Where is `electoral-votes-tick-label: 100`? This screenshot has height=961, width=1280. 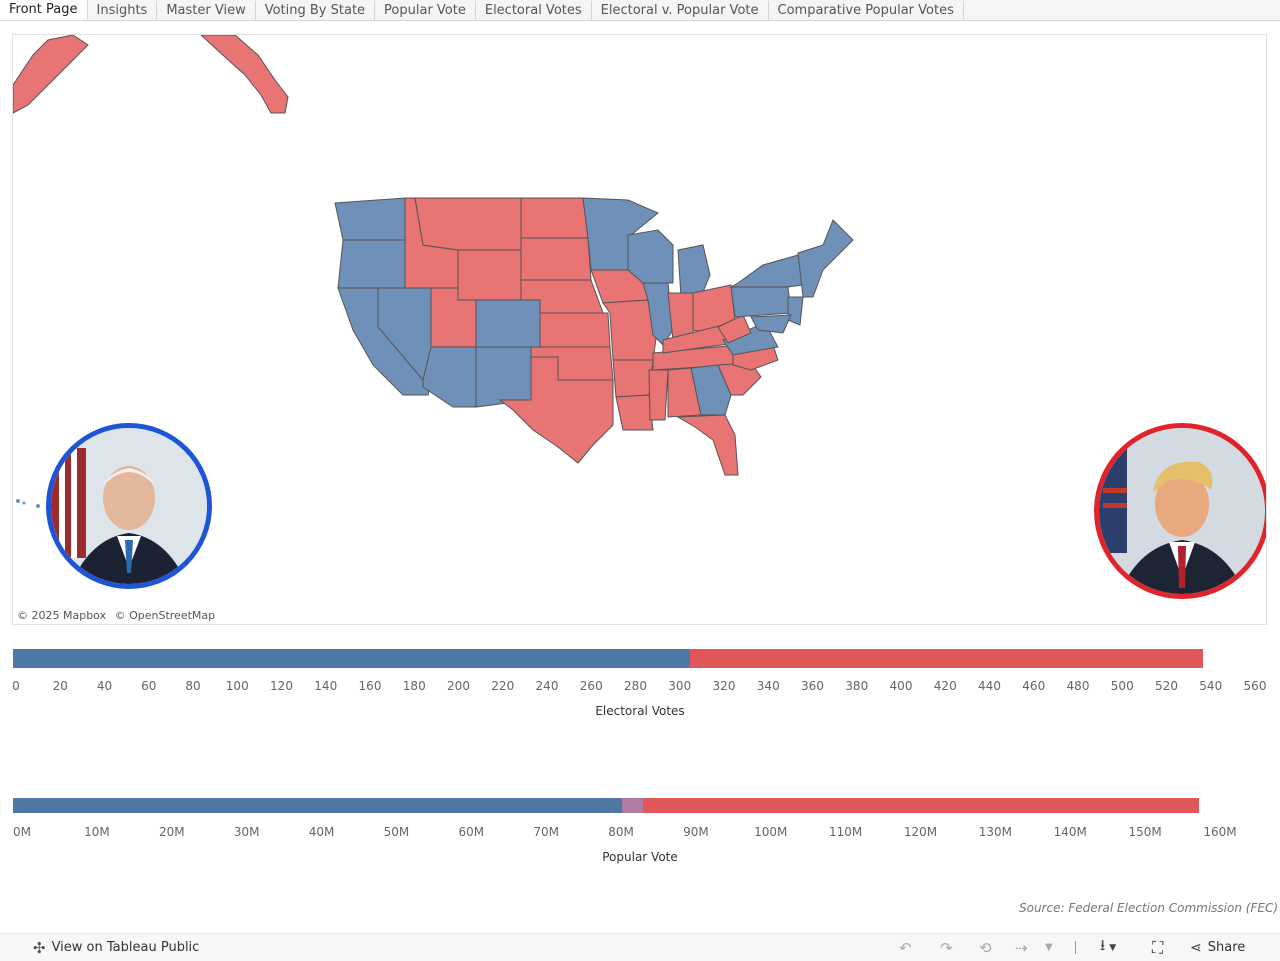 electoral-votes-tick-label: 100 is located at coordinates (237, 686).